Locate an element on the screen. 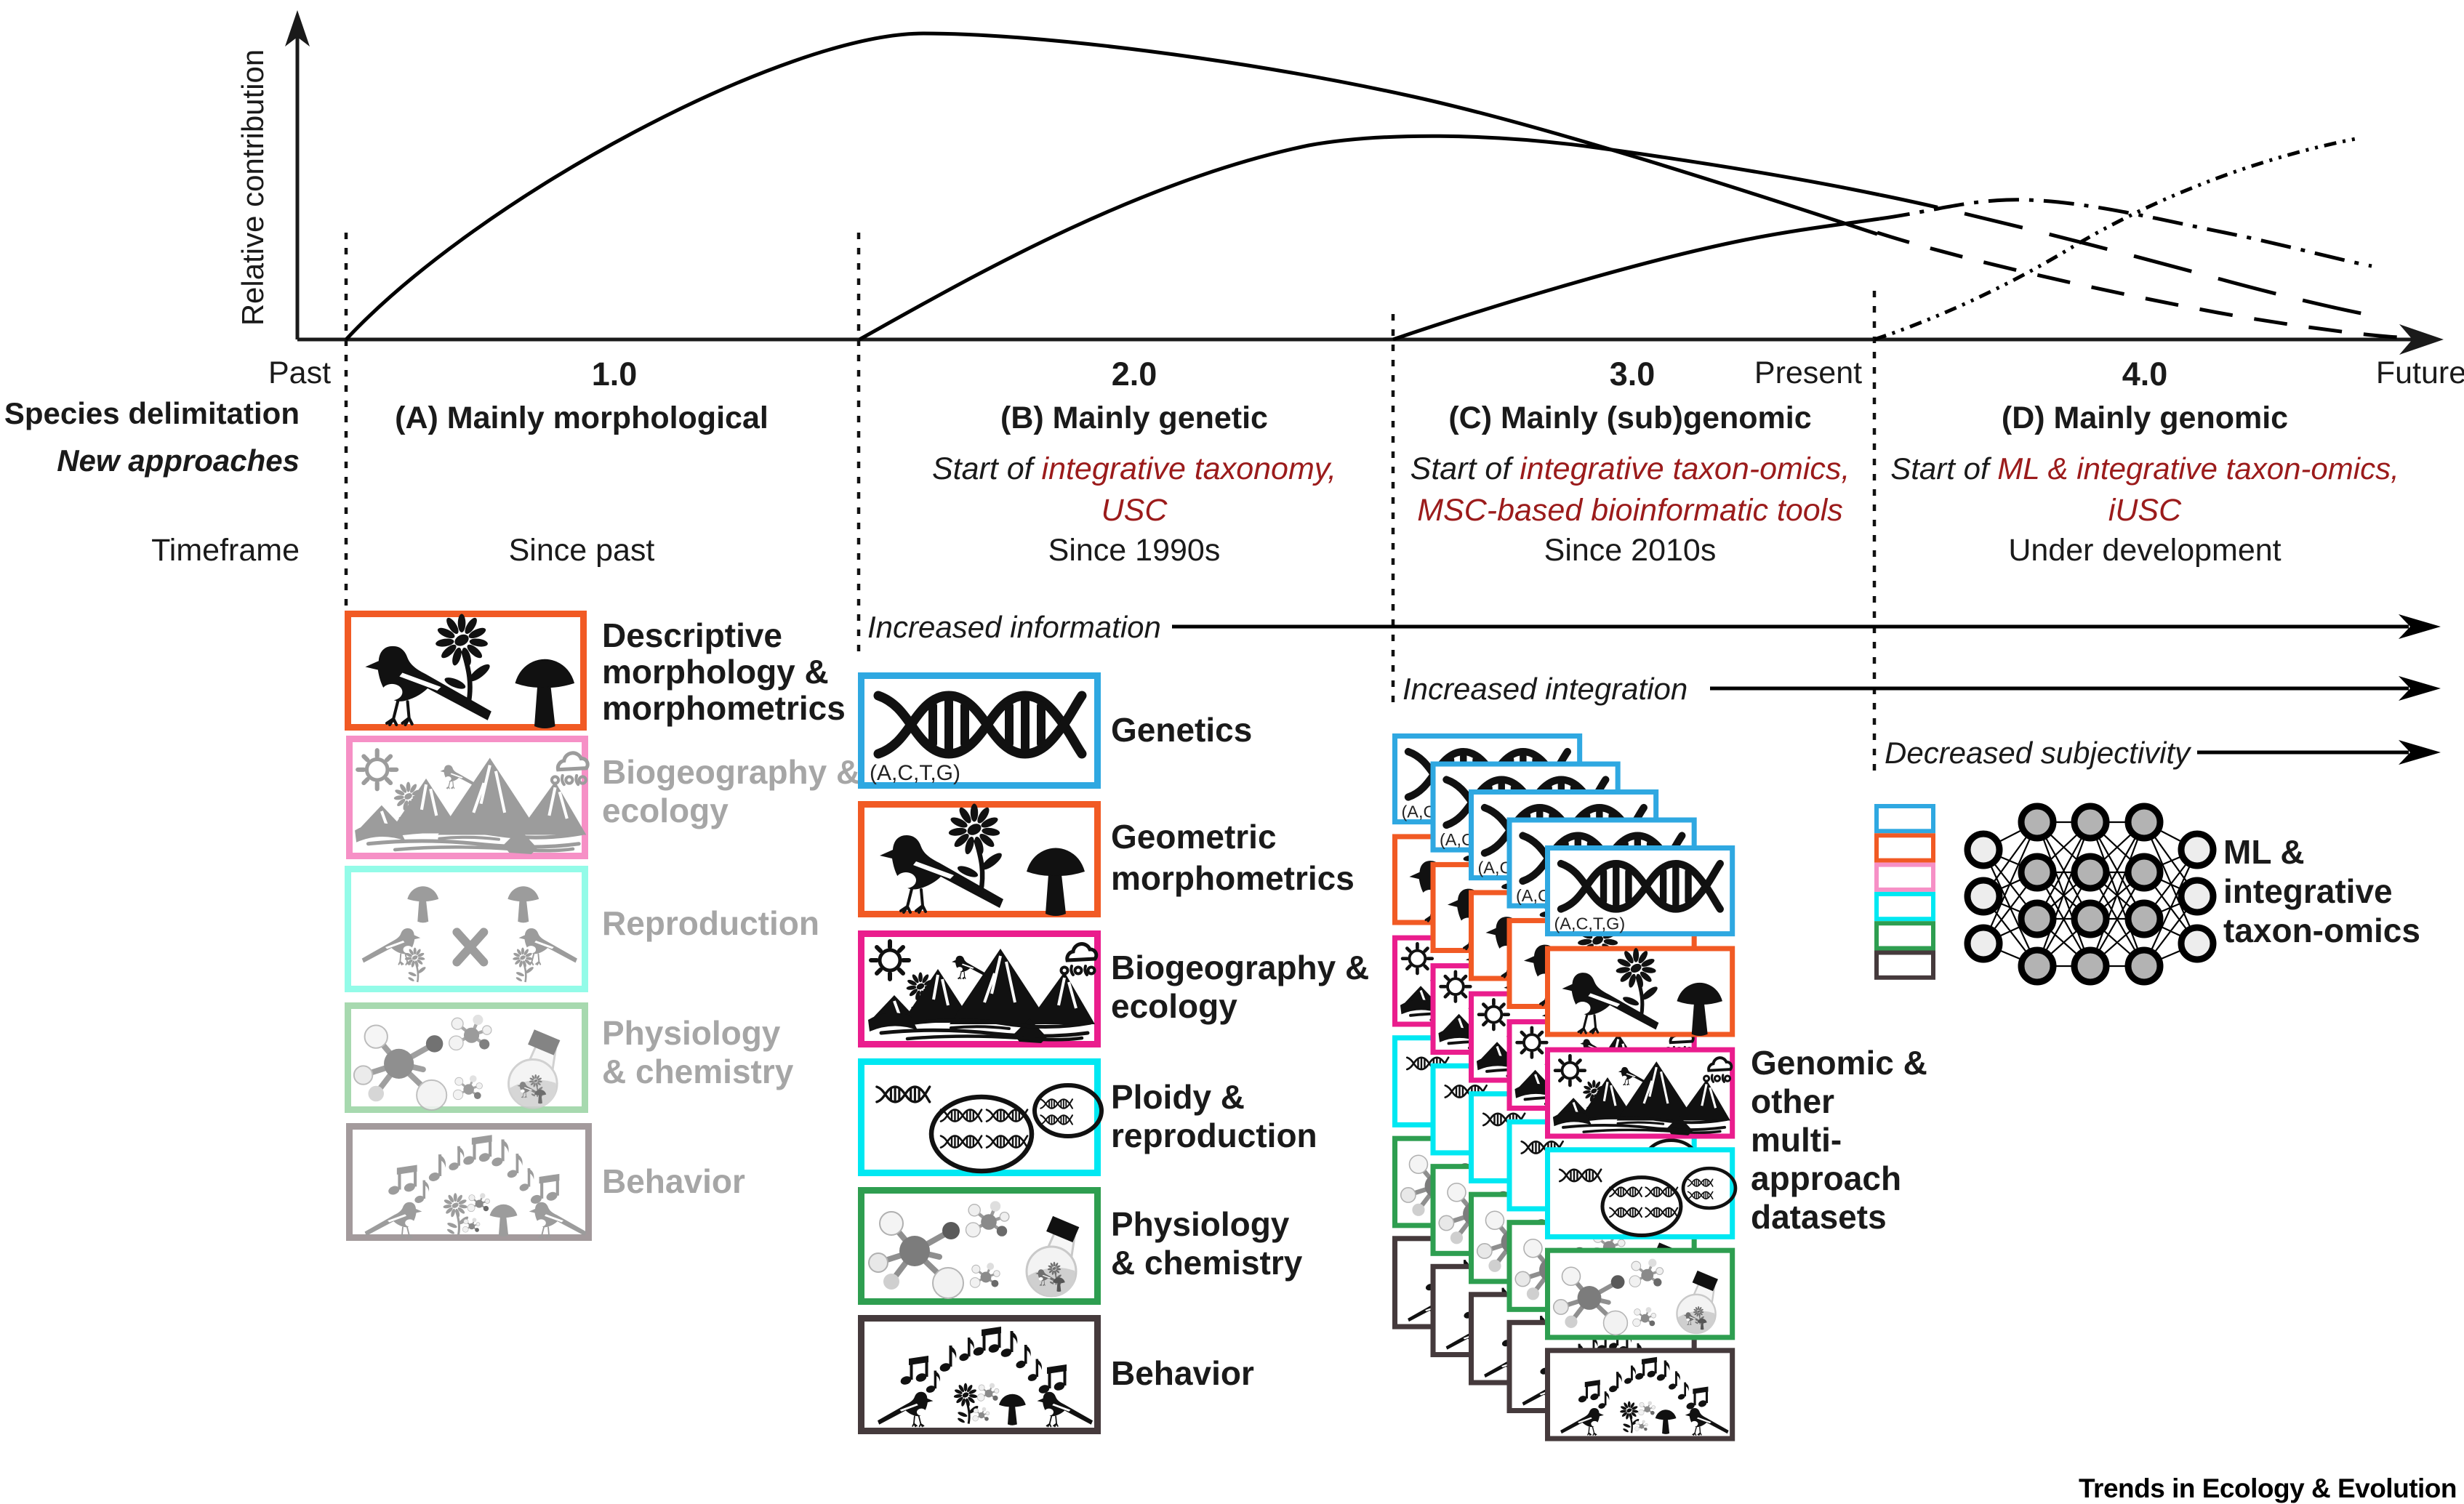 The height and width of the screenshot is (1504, 2464). svg-text: multi- is located at coordinates (1796, 1140).